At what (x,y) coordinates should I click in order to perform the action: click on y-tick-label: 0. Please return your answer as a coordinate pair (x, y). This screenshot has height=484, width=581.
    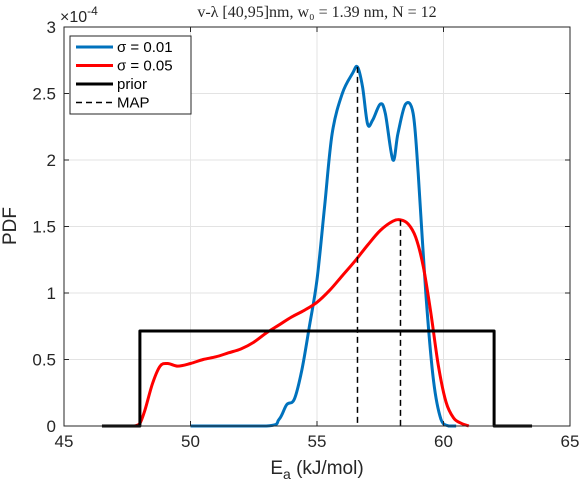
    Looking at the image, I should click on (51, 426).